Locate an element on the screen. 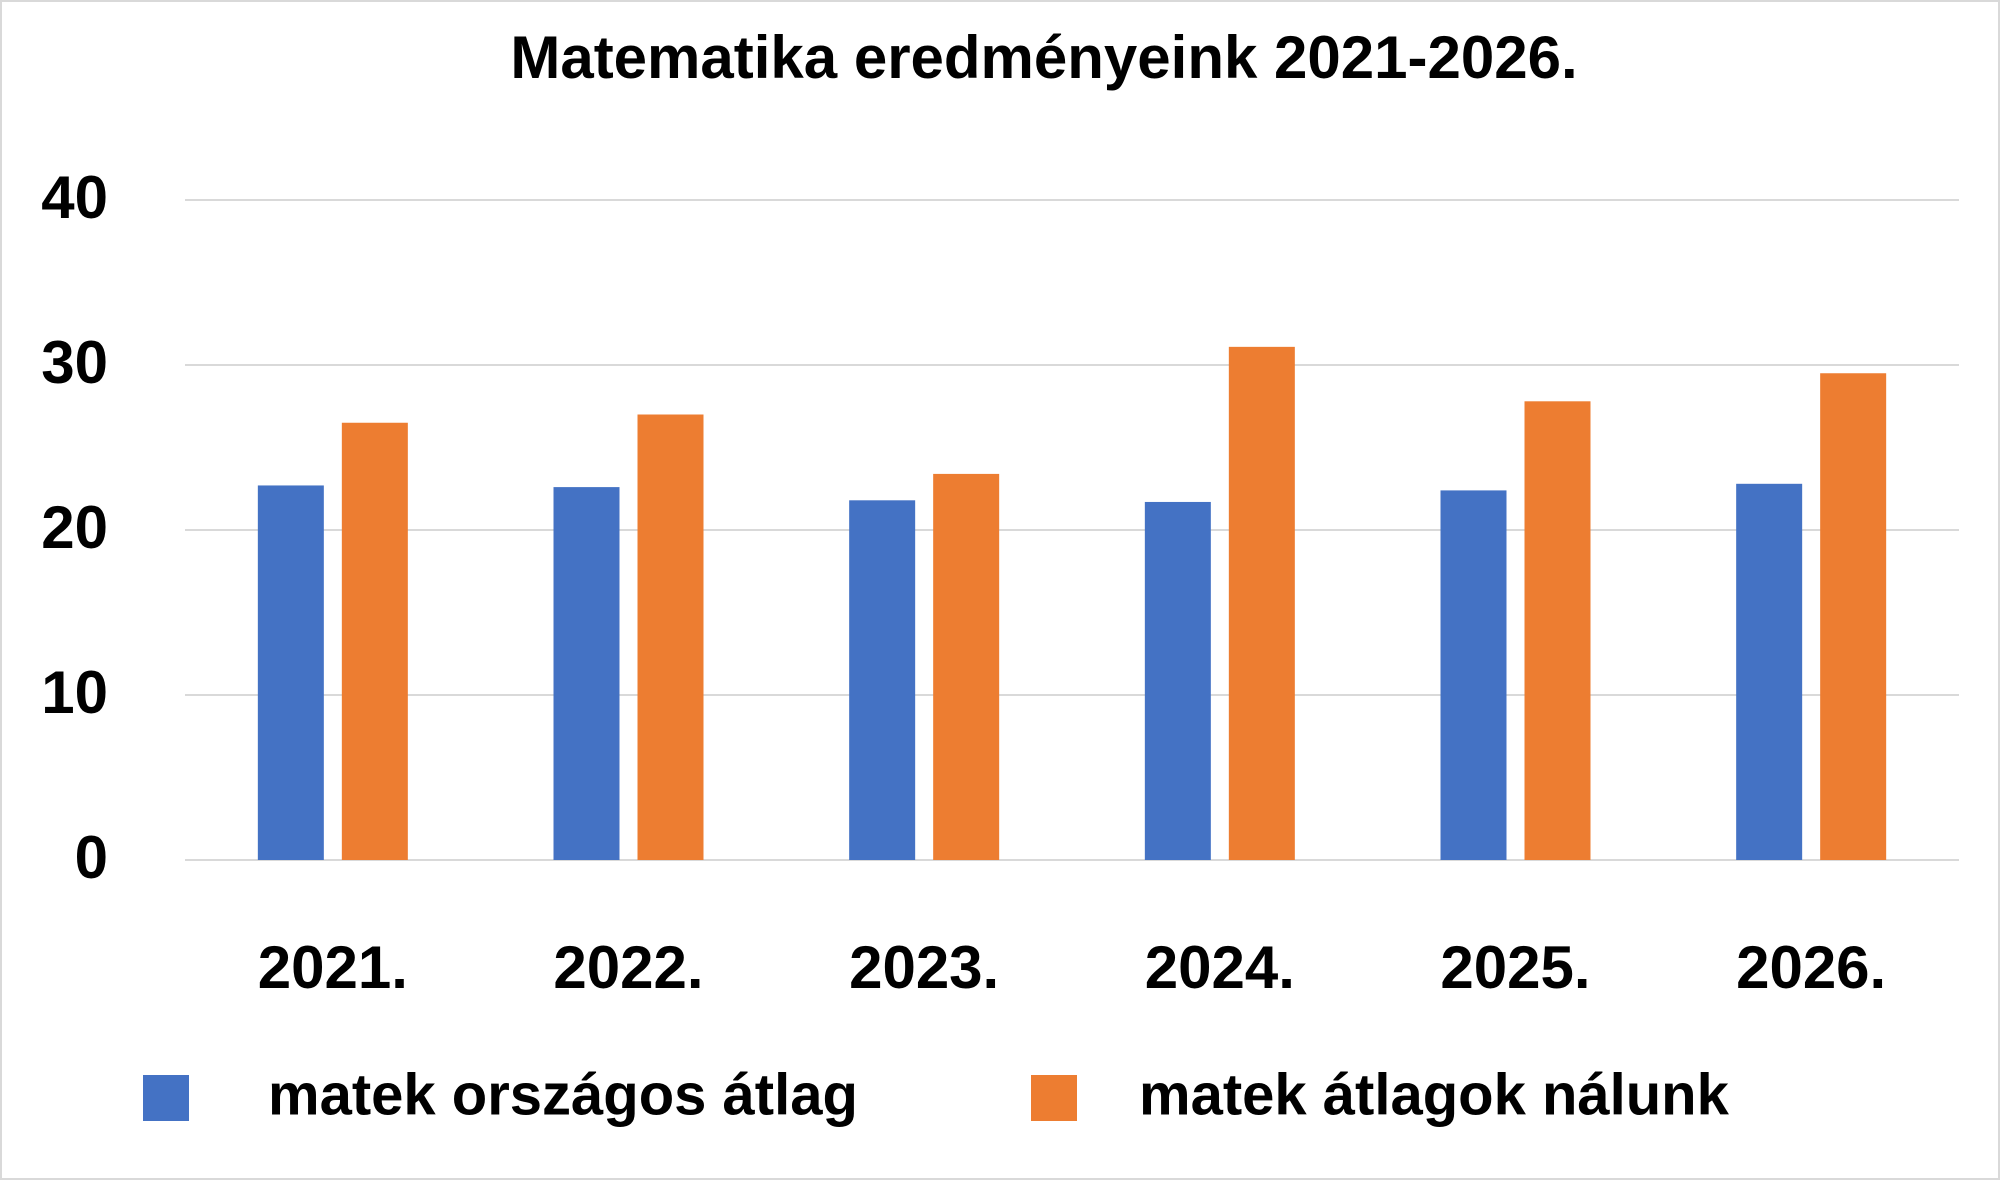 This screenshot has height=1180, width=2000. y-tick-label: 30 is located at coordinates (74, 362).